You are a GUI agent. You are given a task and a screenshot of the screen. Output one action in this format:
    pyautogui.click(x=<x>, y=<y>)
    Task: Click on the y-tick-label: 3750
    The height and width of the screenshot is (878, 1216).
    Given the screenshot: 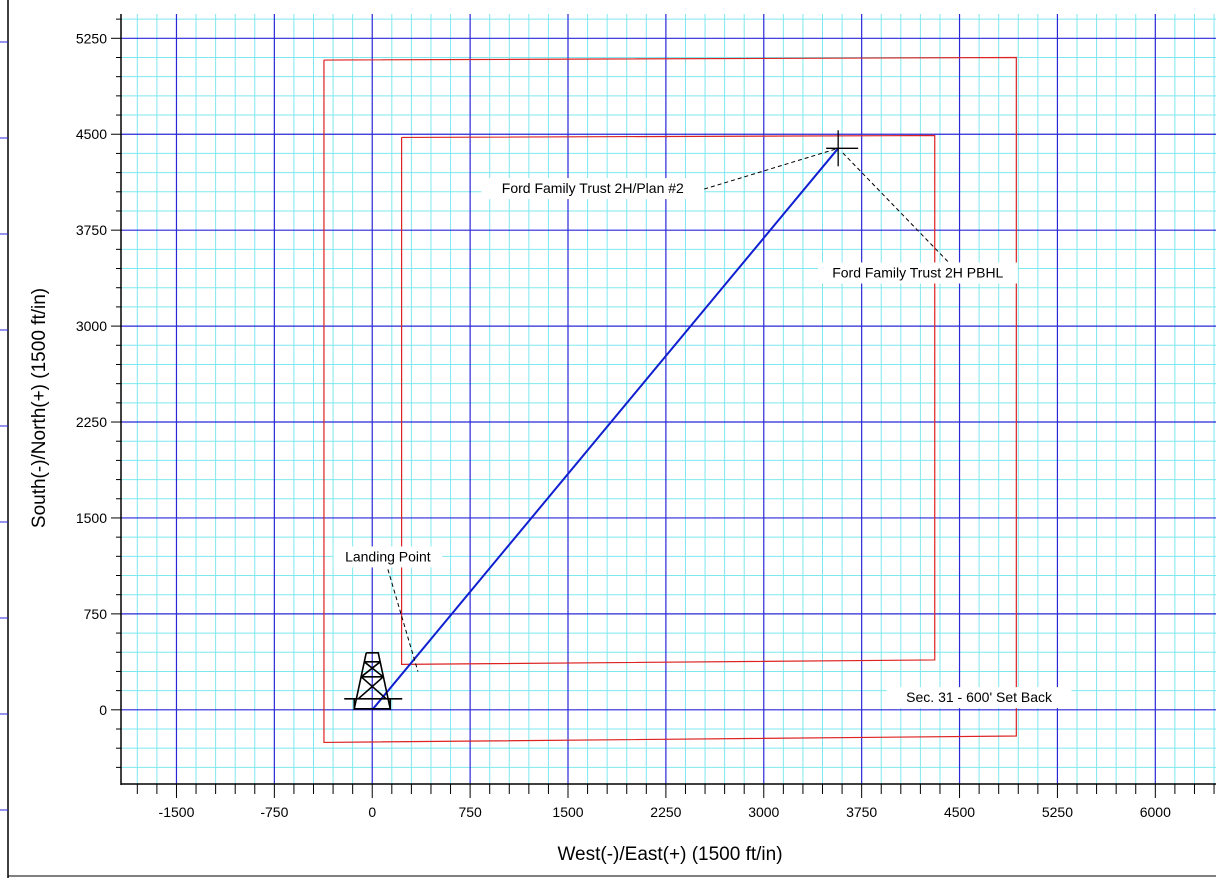 What is the action you would take?
    pyautogui.click(x=91, y=230)
    